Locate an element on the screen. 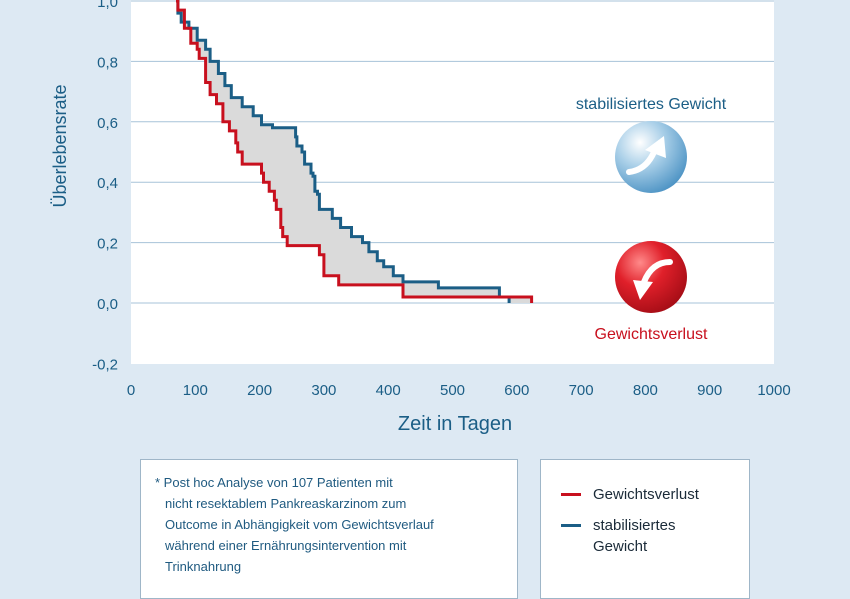 The image size is (850, 599). x-tick-label: 200 is located at coordinates (259, 390).